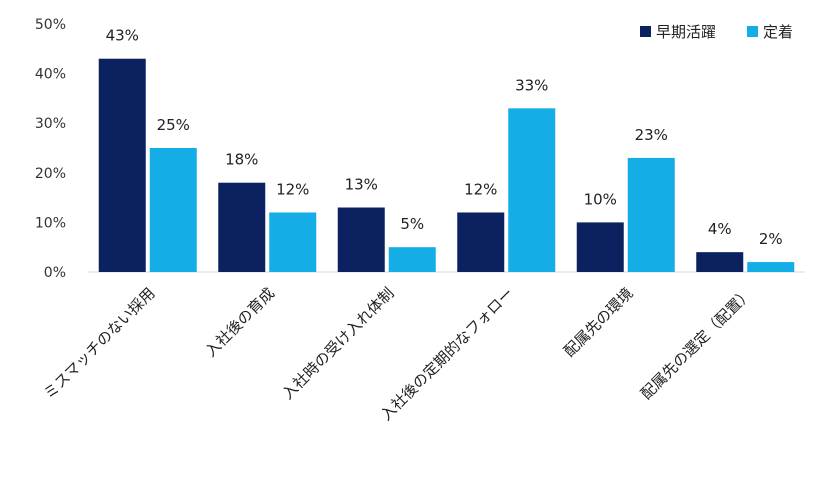 This screenshot has height=479, width=840. I want to click on legend-label: 定着, so click(778, 32).